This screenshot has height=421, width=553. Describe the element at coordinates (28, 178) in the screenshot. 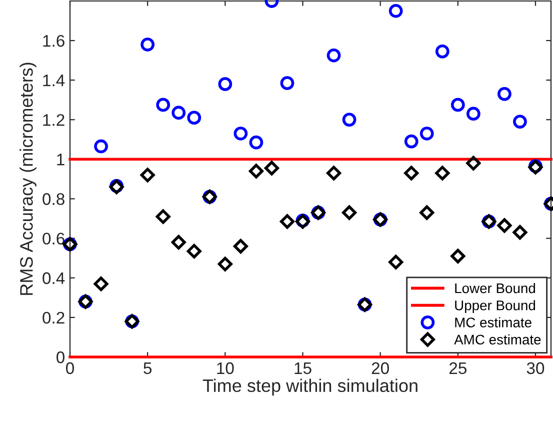

I see `y-axis-title: RMS Accuracy (micrometers)` at that location.